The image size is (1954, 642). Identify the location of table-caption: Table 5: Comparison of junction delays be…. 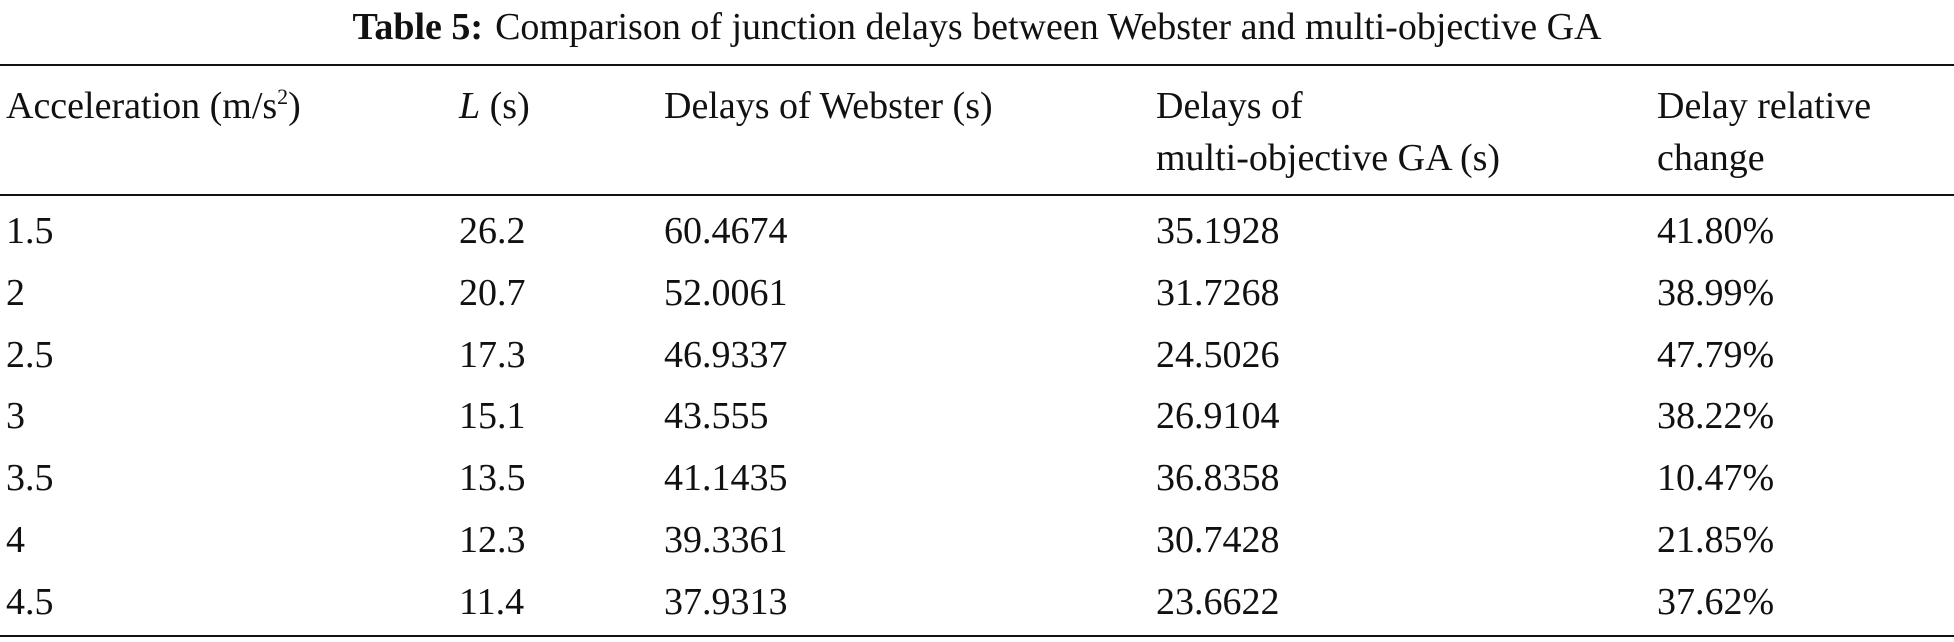
(977, 27).